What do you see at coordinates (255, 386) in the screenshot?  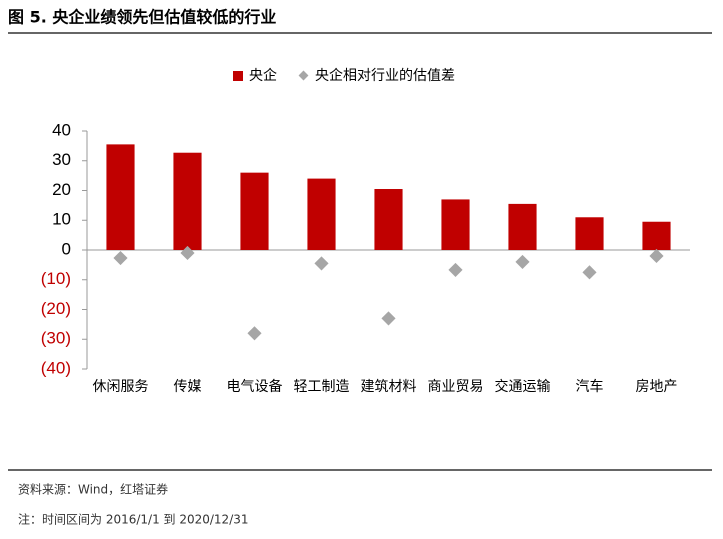 I see `x-tick-label: 电气设备` at bounding box center [255, 386].